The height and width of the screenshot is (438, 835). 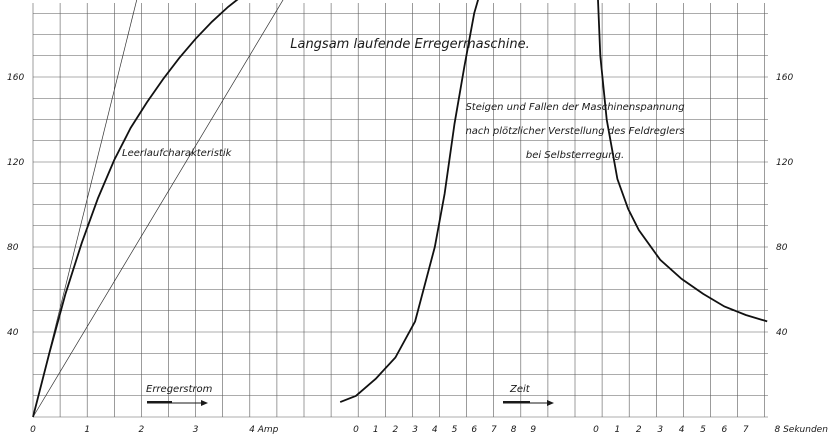 What do you see at coordinates (13, 333) in the screenshot?
I see `y-tick-label-left: 40` at bounding box center [13, 333].